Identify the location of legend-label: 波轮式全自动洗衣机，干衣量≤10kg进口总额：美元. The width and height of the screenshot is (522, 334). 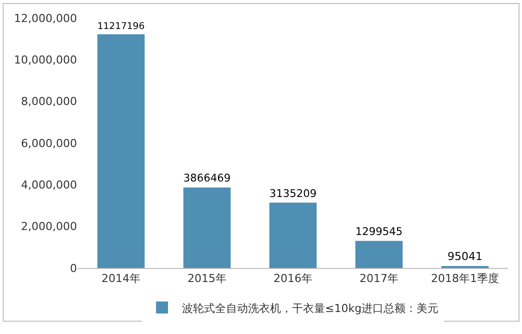
(310, 308).